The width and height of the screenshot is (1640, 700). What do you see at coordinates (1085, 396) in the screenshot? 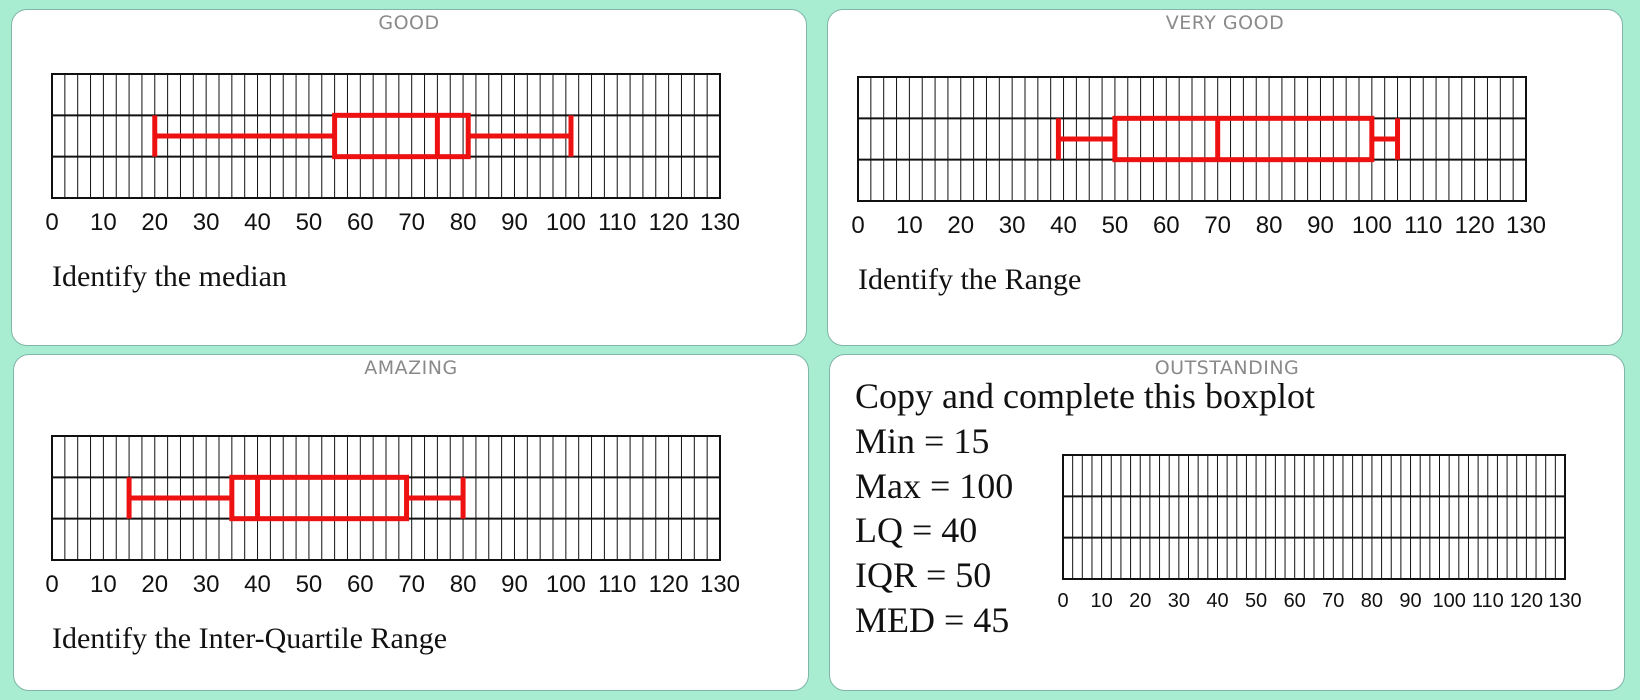
I see `task-heading: Copy and complete this boxplot` at bounding box center [1085, 396].